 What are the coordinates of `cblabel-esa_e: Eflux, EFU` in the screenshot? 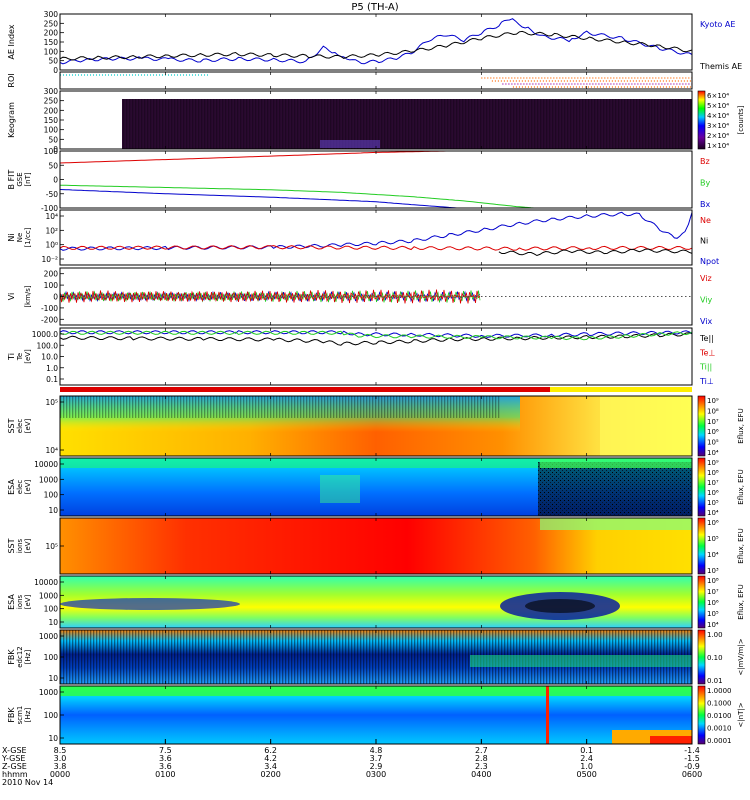 It's located at (741, 486).